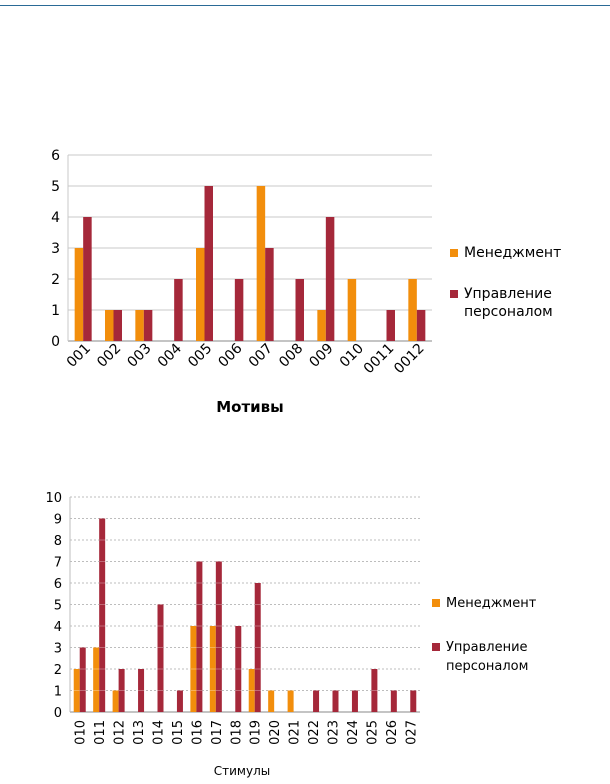  Describe the element at coordinates (275, 732) in the screenshot. I see `x-tick-label: 020` at that location.